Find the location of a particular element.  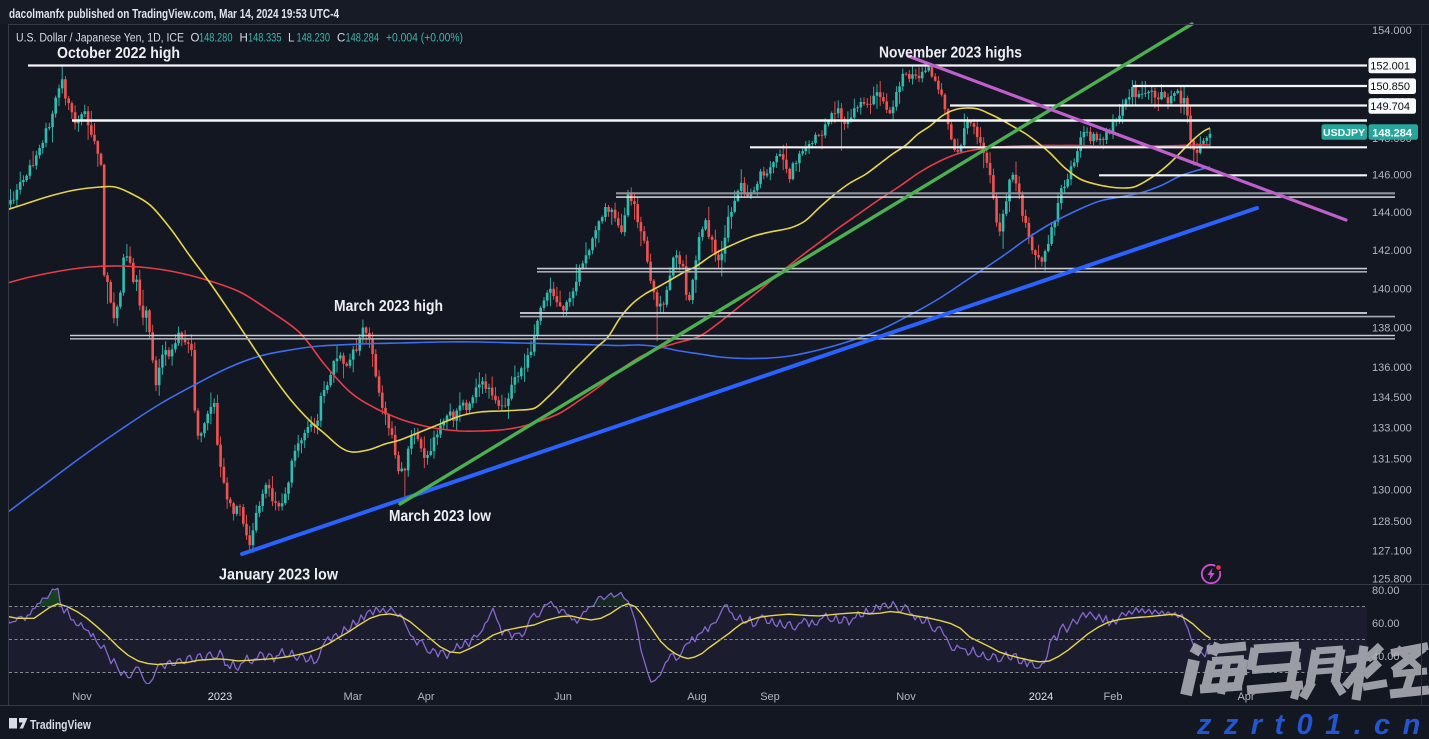

svg-text: 154.000 is located at coordinates (1392, 31).